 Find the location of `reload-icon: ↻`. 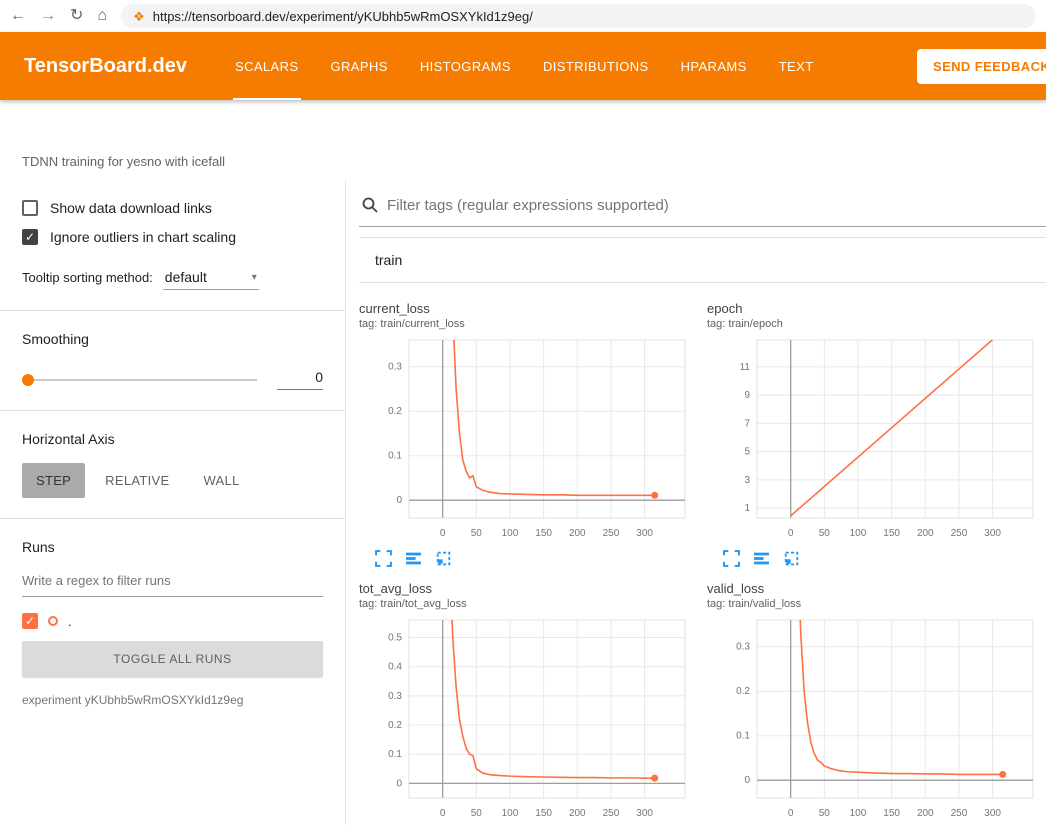

reload-icon: ↻ is located at coordinates (77, 15).